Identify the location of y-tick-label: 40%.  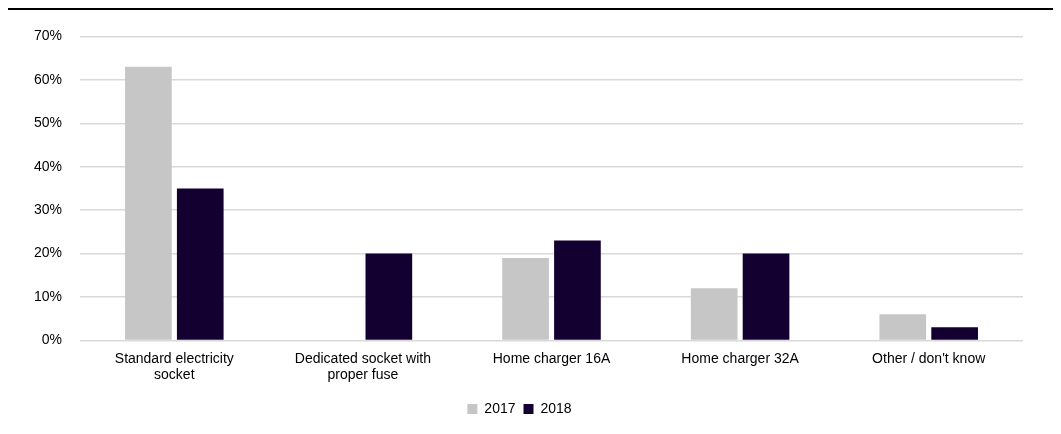
(48, 165).